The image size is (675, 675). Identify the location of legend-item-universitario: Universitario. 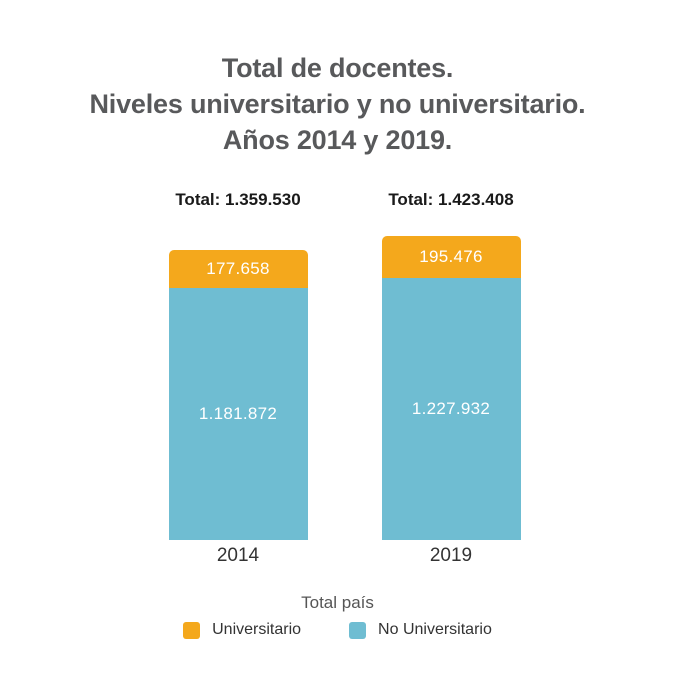
(242, 630).